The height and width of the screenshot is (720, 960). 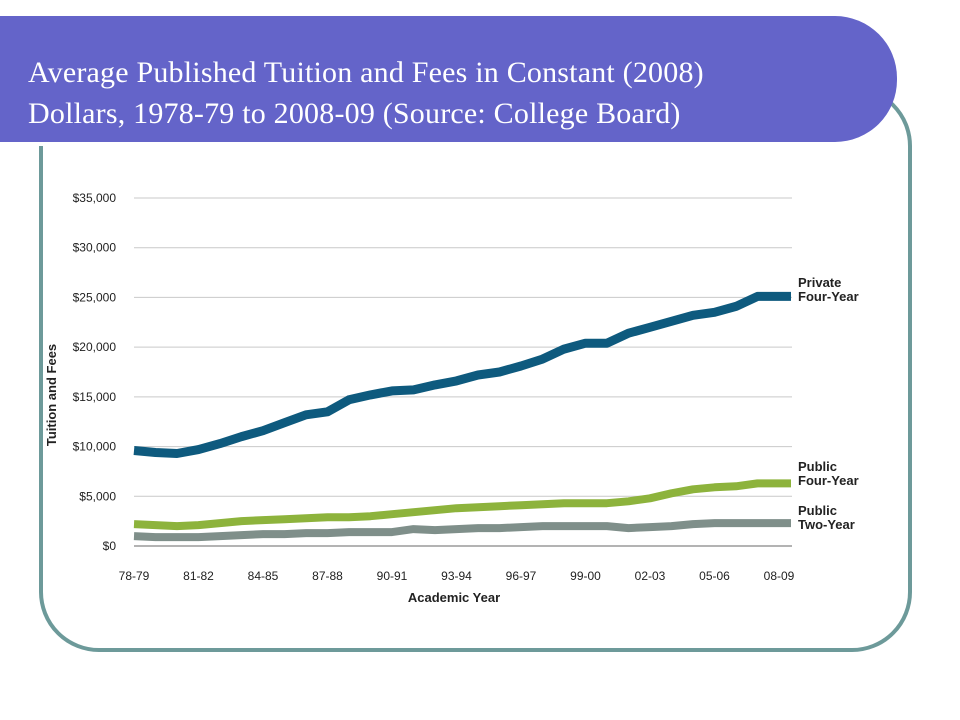 I want to click on x-tick-label: 99-00, so click(x=585, y=576).